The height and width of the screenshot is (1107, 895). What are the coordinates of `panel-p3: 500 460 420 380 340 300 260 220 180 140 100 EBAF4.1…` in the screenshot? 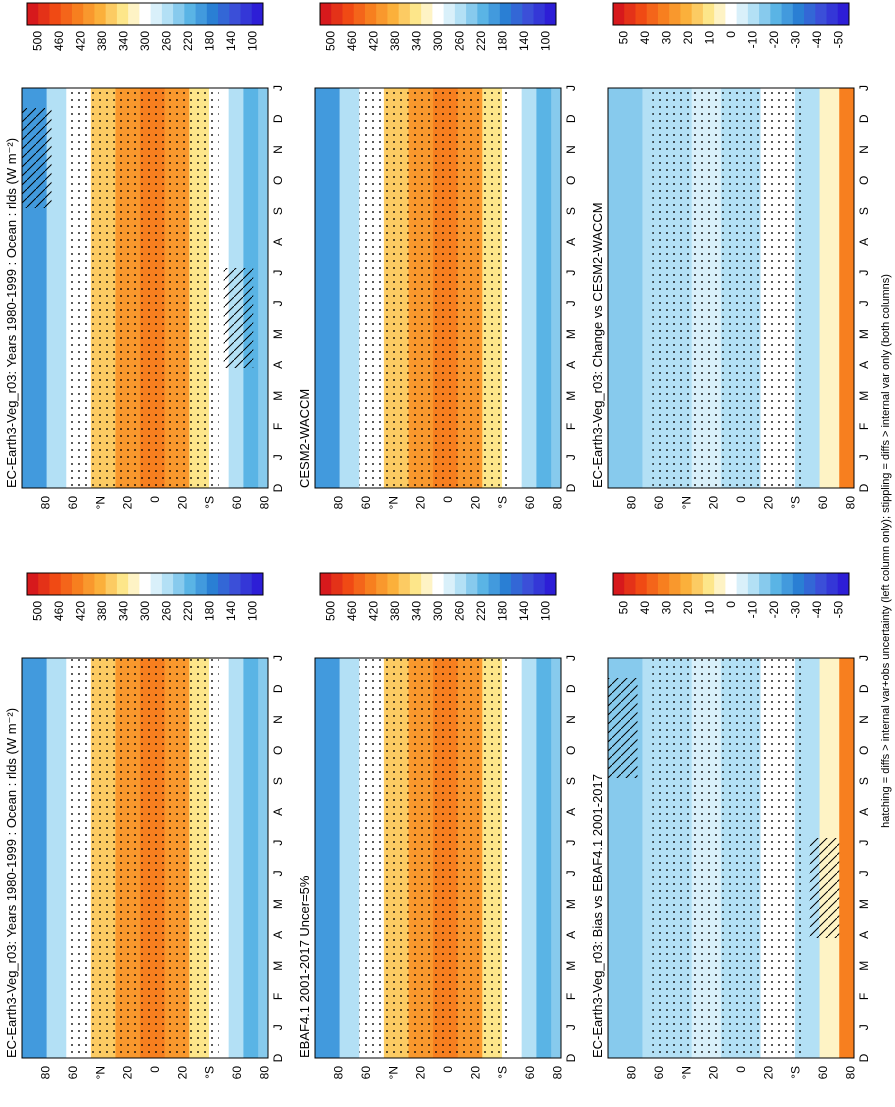 It's located at (437, 826).